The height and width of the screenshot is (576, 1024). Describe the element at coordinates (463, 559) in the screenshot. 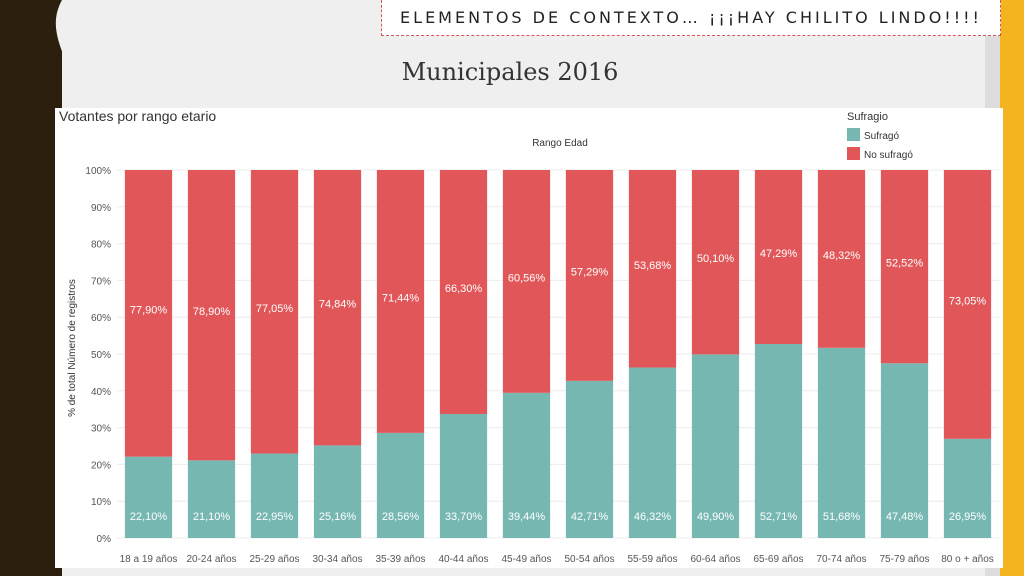

I see `x-tick-label: 40-44 años` at that location.